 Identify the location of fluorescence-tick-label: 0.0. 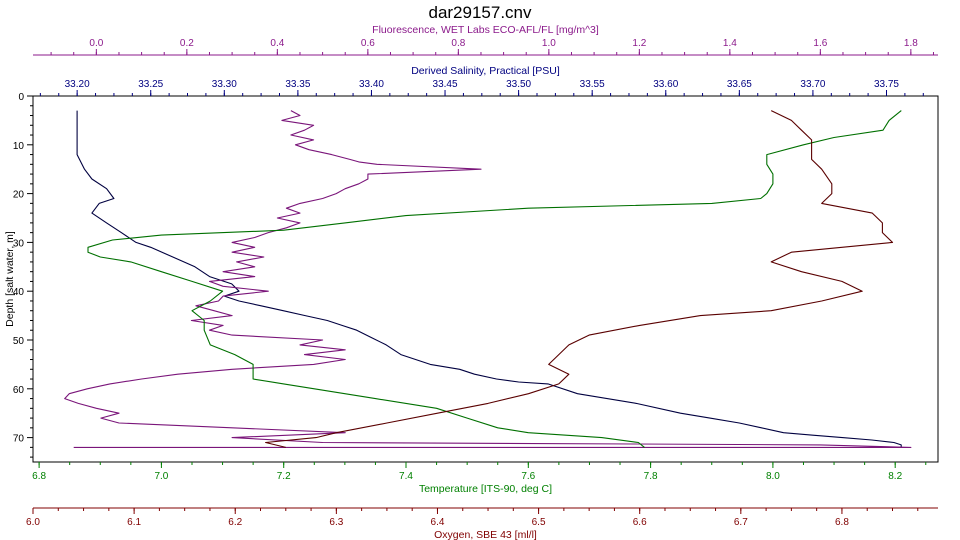
(96, 43).